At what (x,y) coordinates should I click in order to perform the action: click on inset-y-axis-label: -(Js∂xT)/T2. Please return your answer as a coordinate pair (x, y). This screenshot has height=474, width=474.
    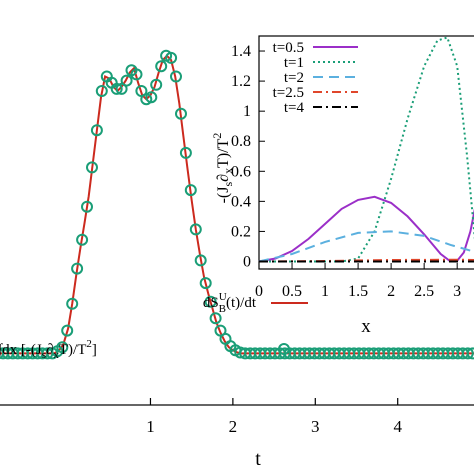
    Looking at the image, I should click on (222, 168).